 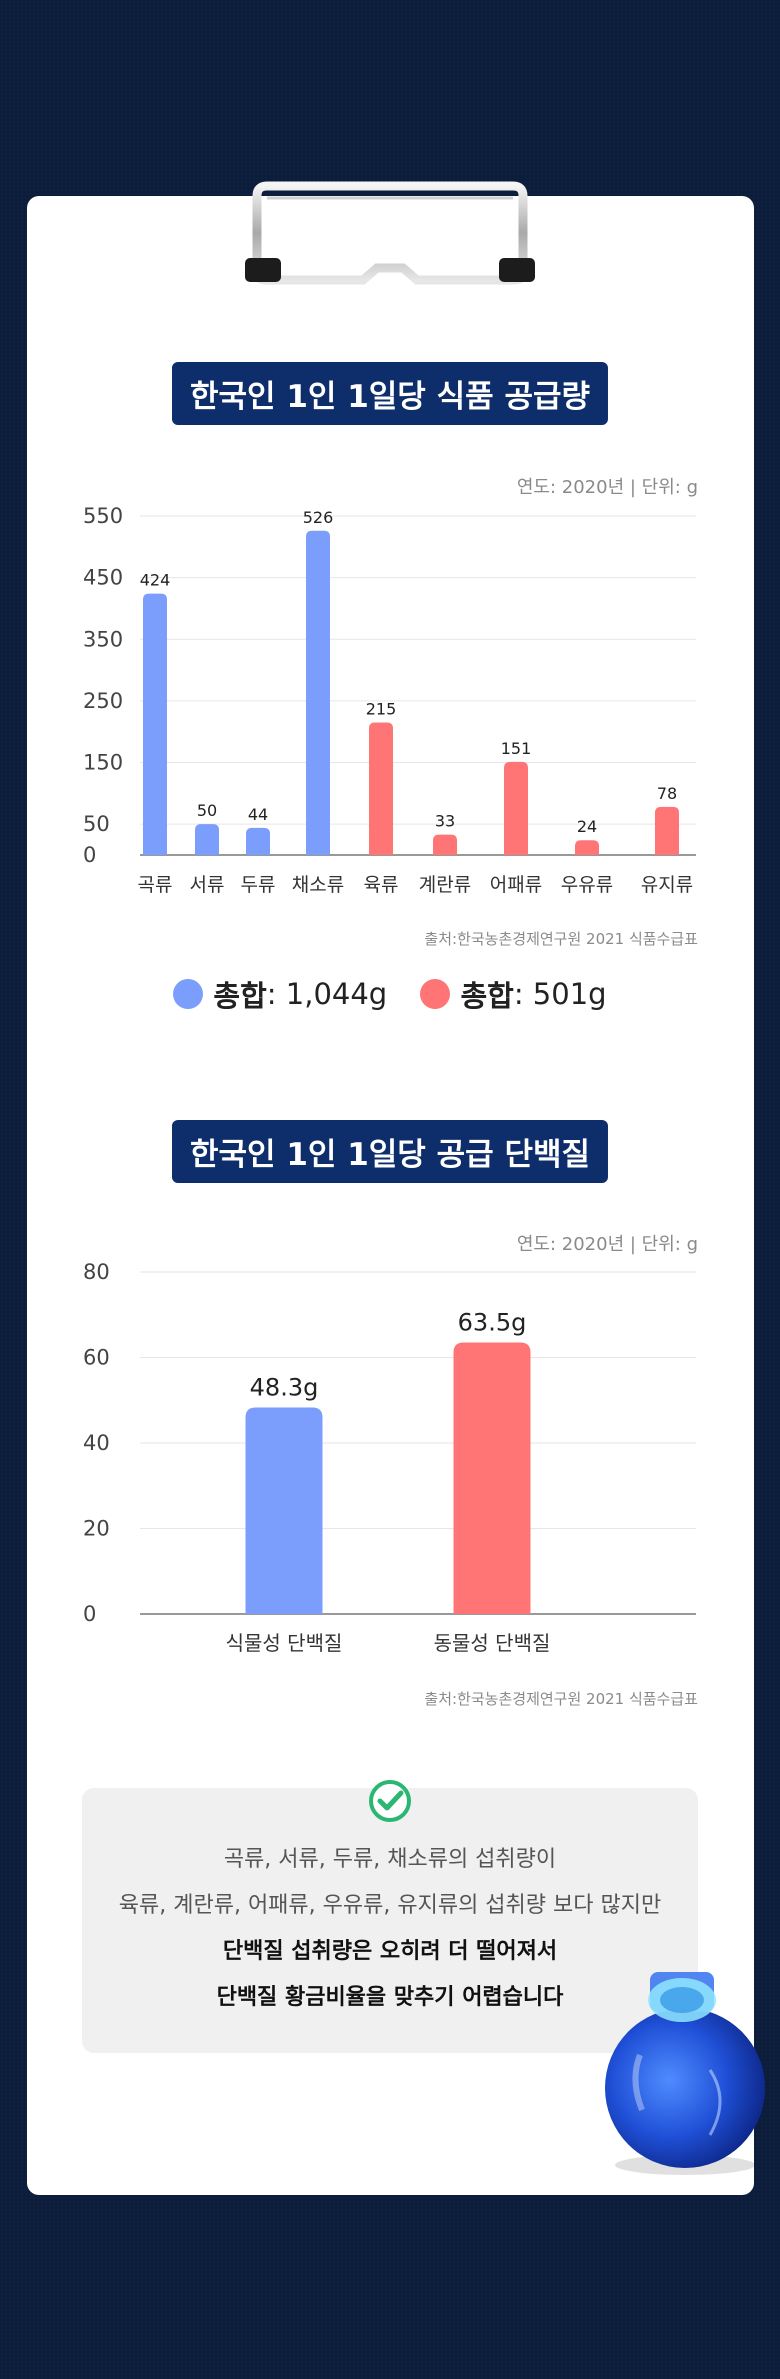 What do you see at coordinates (318, 885) in the screenshot?
I see `x-tick-label: 채소류` at bounding box center [318, 885].